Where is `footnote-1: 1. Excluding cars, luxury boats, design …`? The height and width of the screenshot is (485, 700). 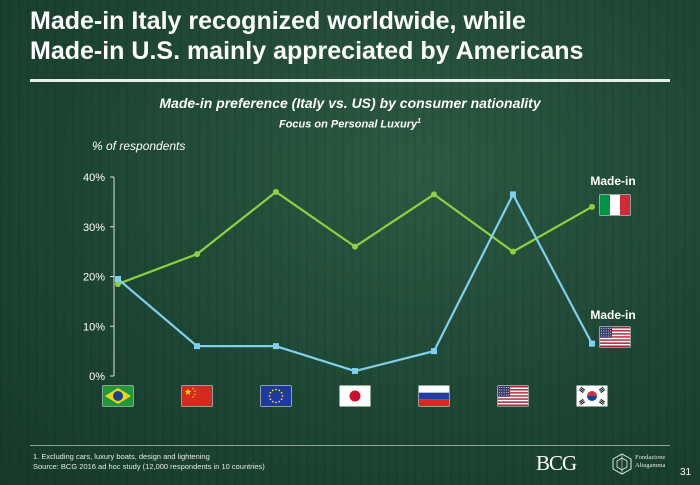
footnote-1: 1. Excluding cars, luxury boats, design … is located at coordinates (121, 456).